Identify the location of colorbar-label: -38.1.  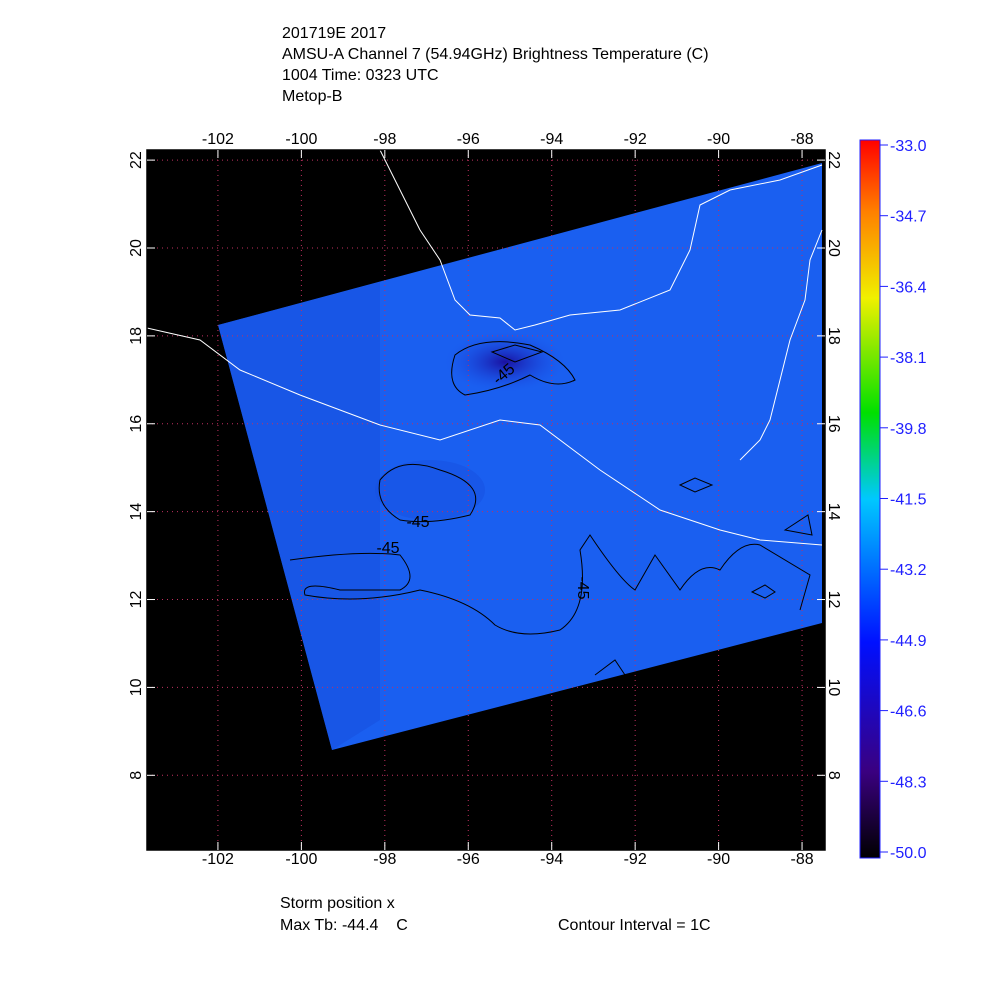
(908, 358).